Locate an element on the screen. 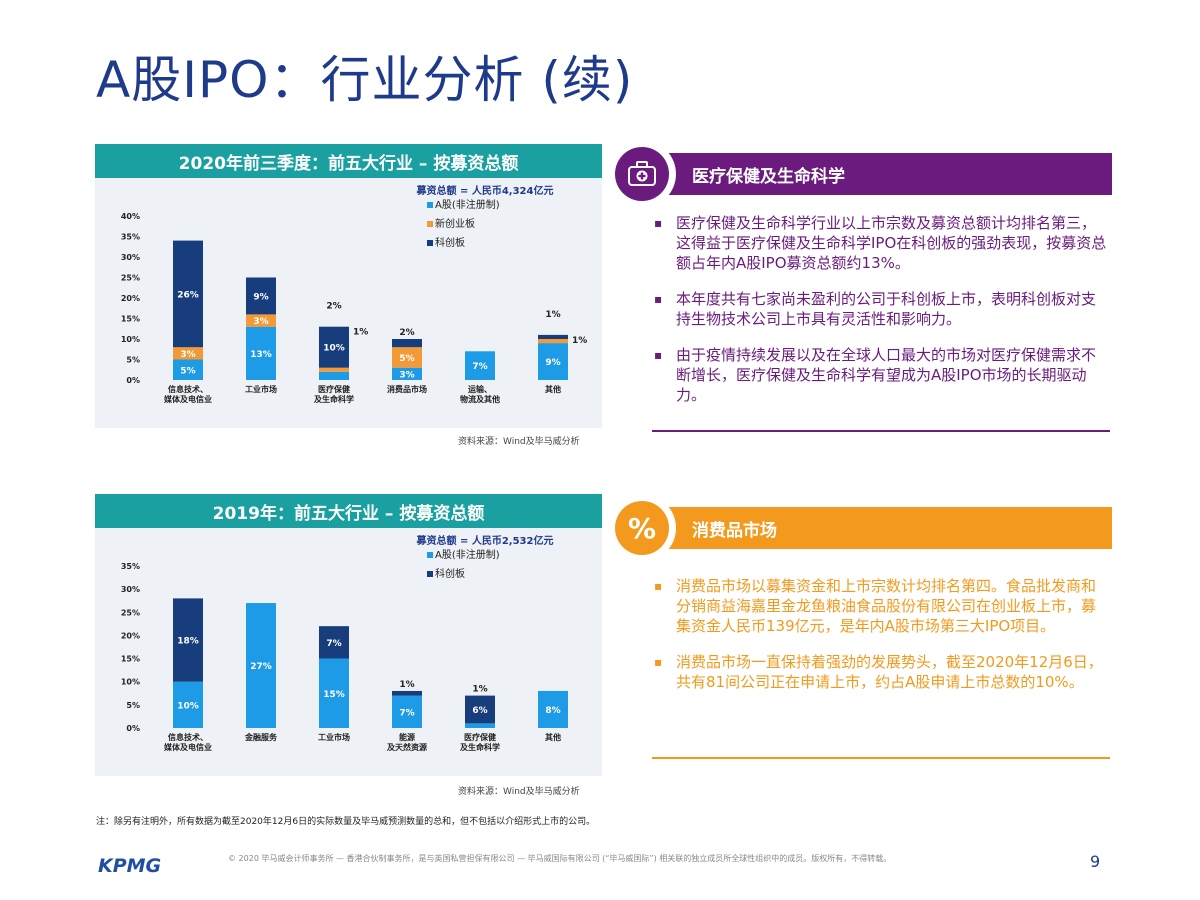  data-label: 13% is located at coordinates (261, 355).